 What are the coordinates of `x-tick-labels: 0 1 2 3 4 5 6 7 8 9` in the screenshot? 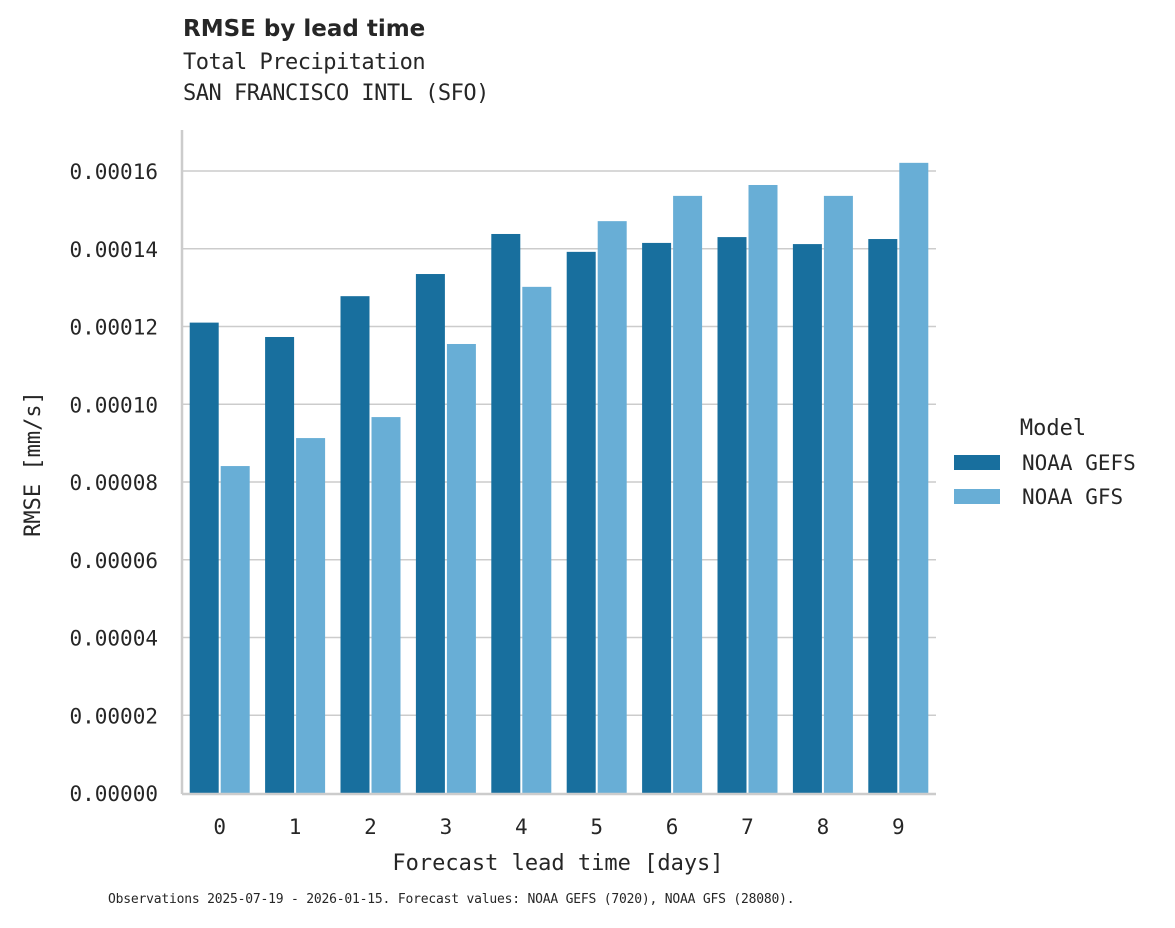 It's located at (558, 827).